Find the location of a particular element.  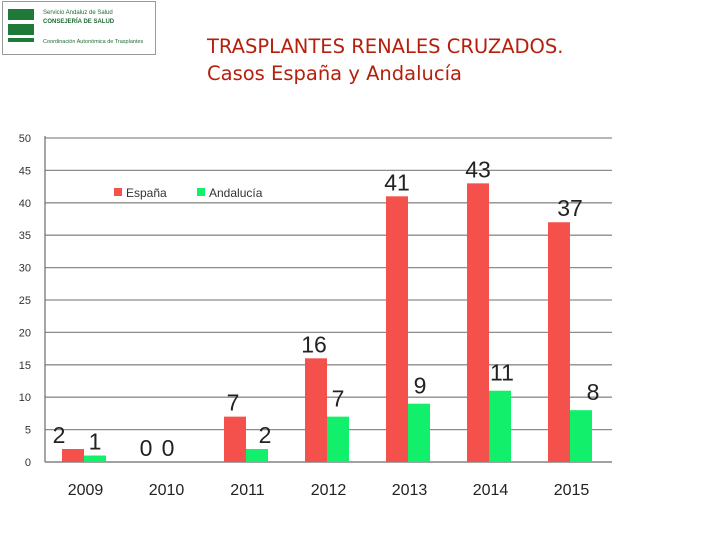

logo-bar is located at coordinates (21, 40).